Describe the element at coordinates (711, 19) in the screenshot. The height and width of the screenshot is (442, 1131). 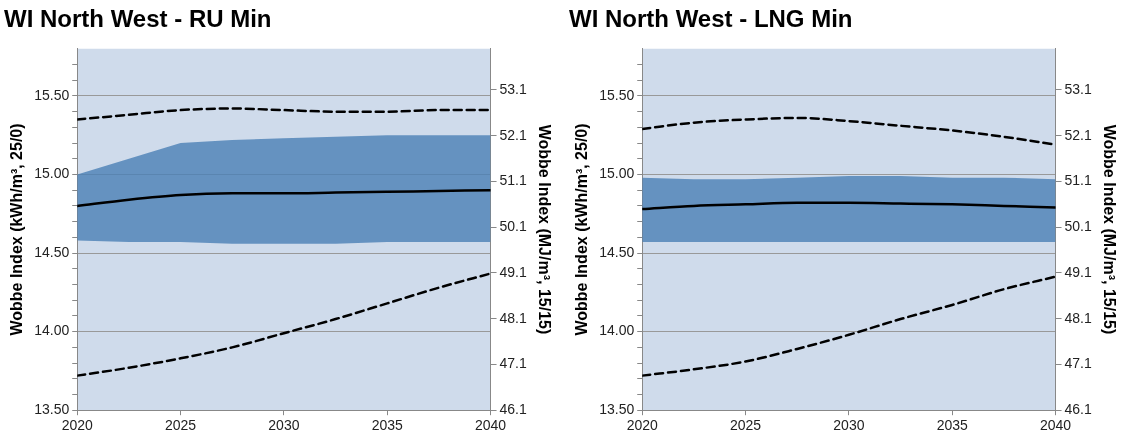
I see `chart-title: WI North West - LNG Min` at that location.